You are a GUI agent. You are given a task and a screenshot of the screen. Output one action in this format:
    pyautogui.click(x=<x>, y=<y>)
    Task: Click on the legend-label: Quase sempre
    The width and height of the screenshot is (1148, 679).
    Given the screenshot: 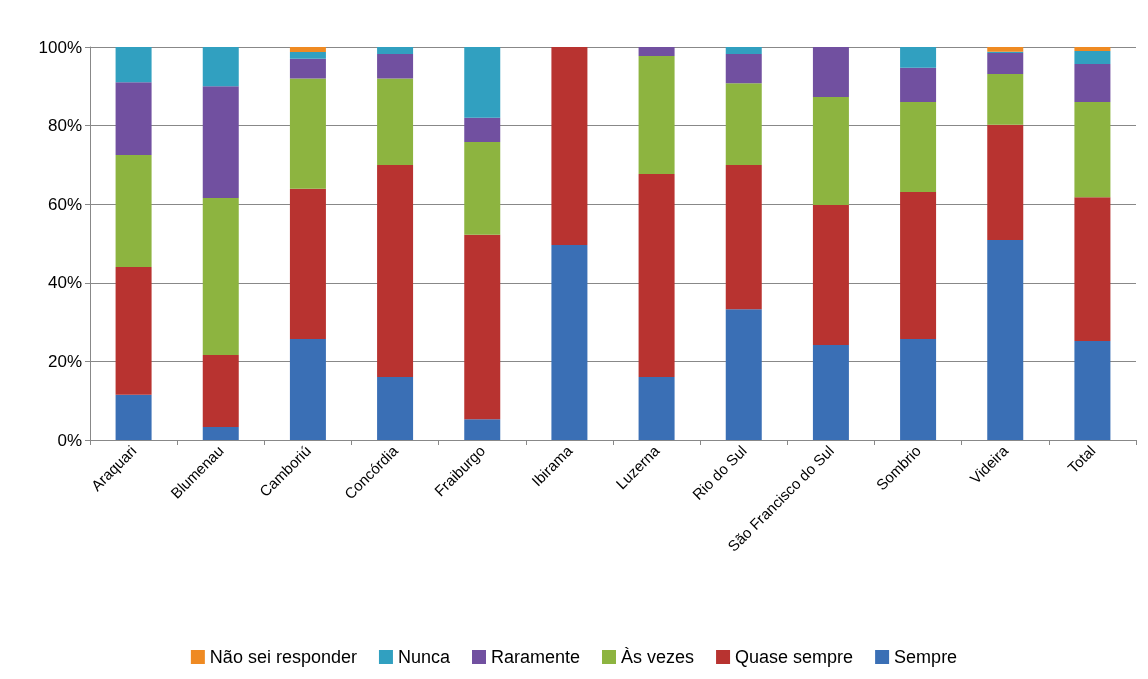 What is the action you would take?
    pyautogui.click(x=794, y=657)
    